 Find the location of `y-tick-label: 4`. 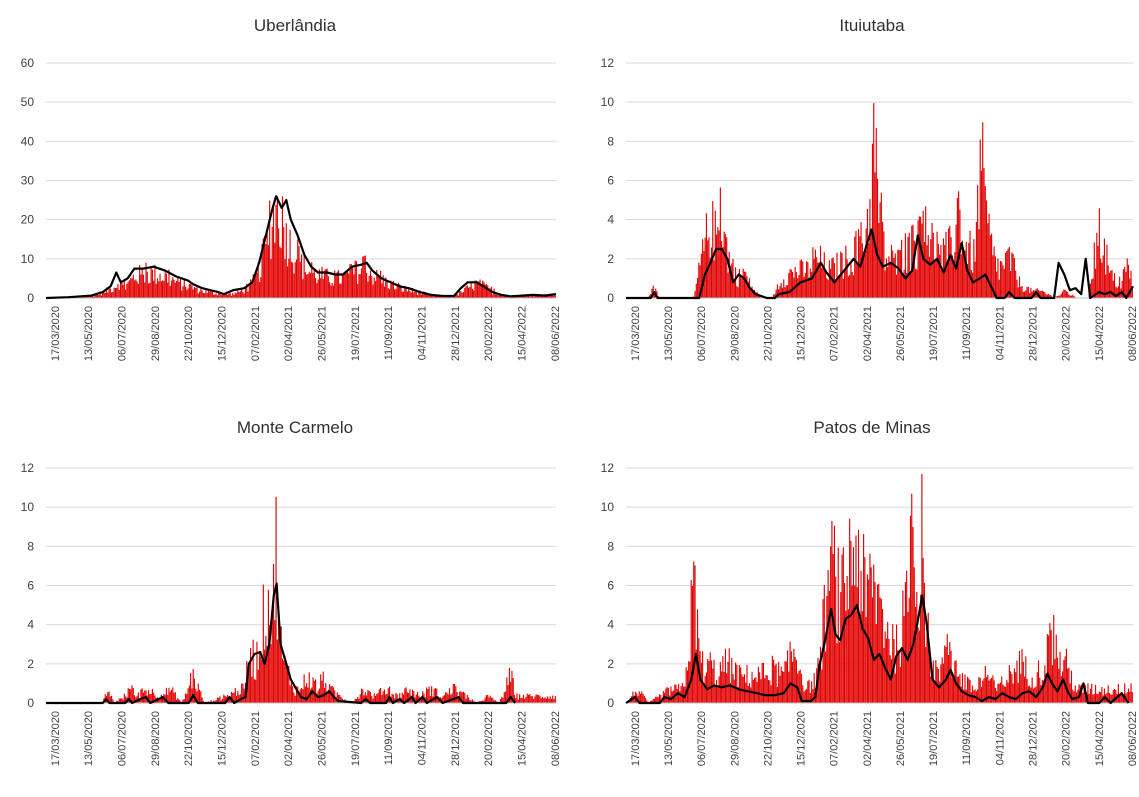

y-tick-label: 4 is located at coordinates (610, 220).